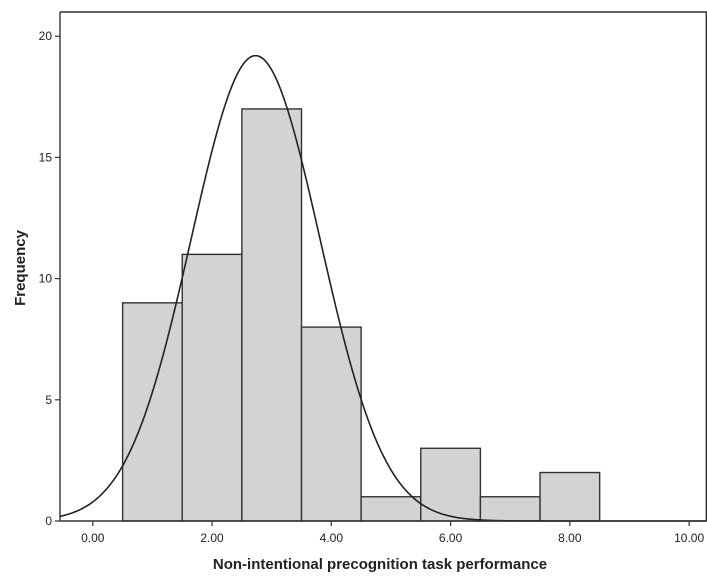 The height and width of the screenshot is (577, 707). Describe the element at coordinates (451, 538) in the screenshot. I see `x-tick-label: 6.00` at that location.